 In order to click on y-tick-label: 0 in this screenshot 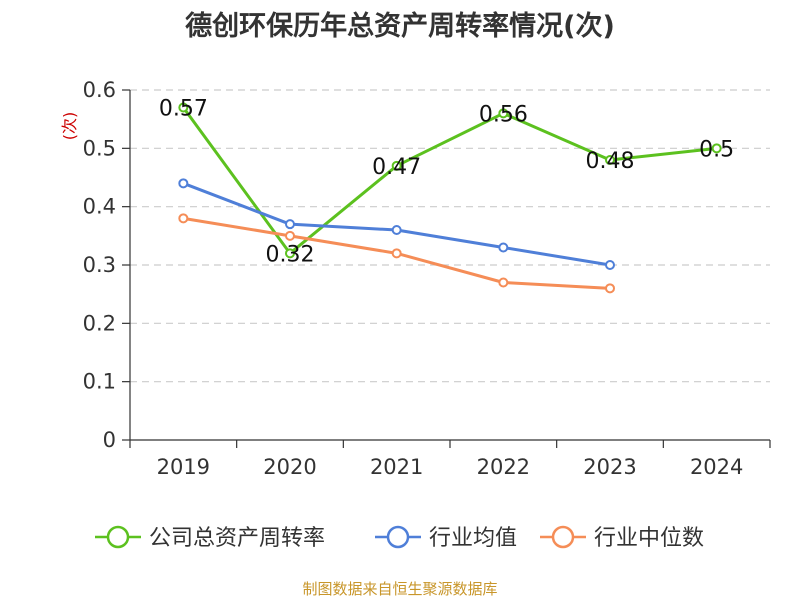, I will do `click(109, 440)`.